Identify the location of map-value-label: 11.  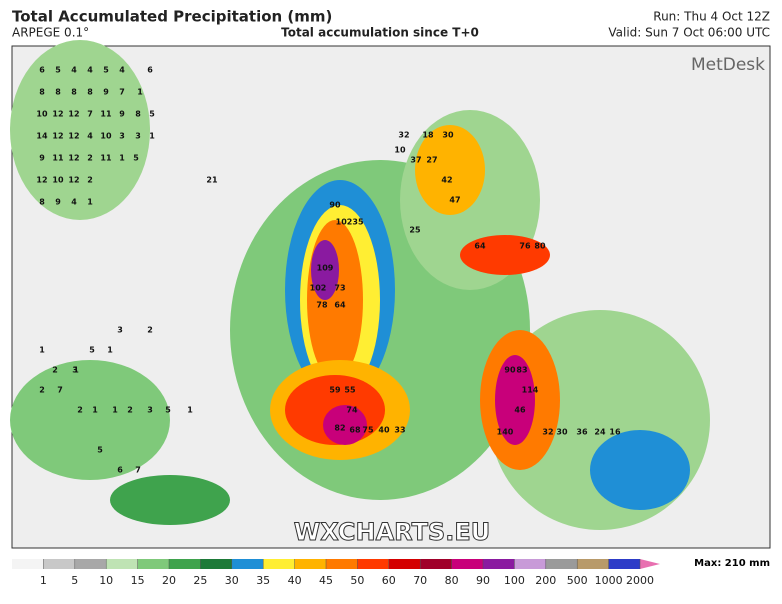
(58, 158).